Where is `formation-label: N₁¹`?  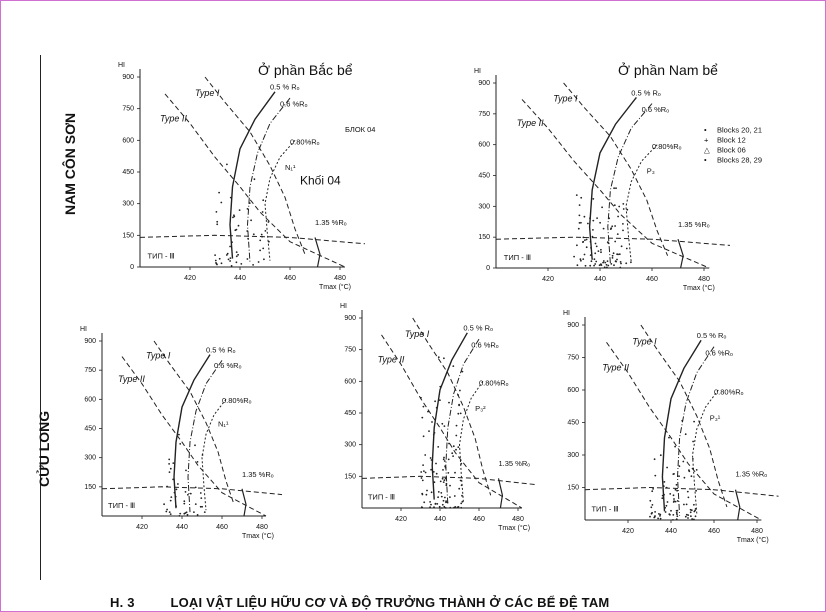
formation-label: N₁¹ is located at coordinates (223, 424).